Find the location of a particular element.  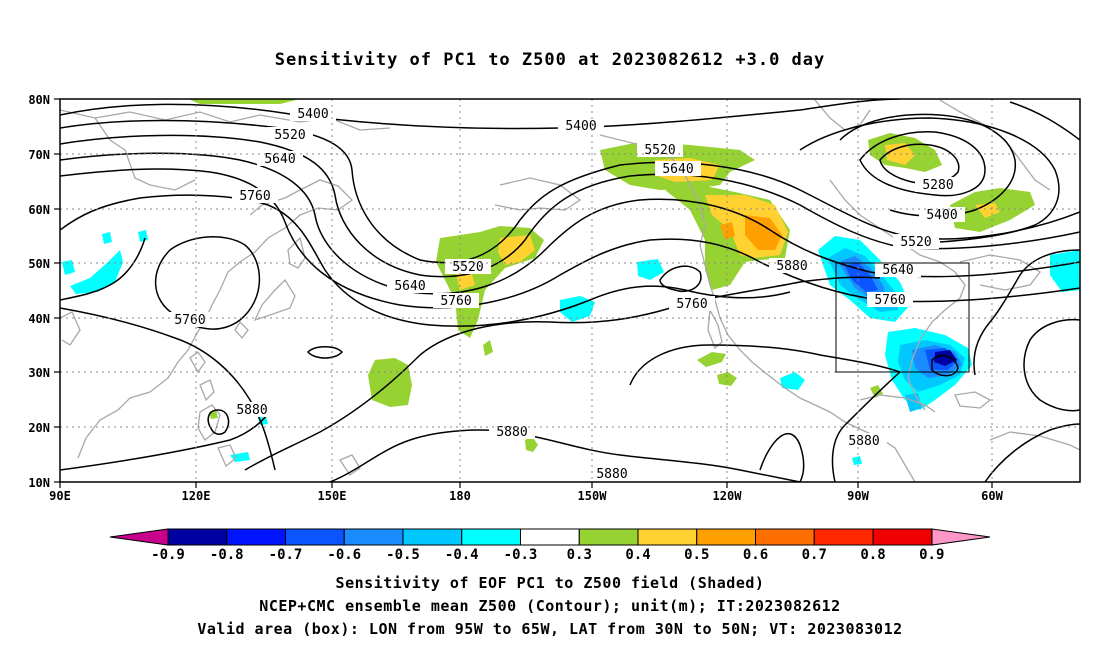

colorbar-label: 0.8 is located at coordinates (872, 555).